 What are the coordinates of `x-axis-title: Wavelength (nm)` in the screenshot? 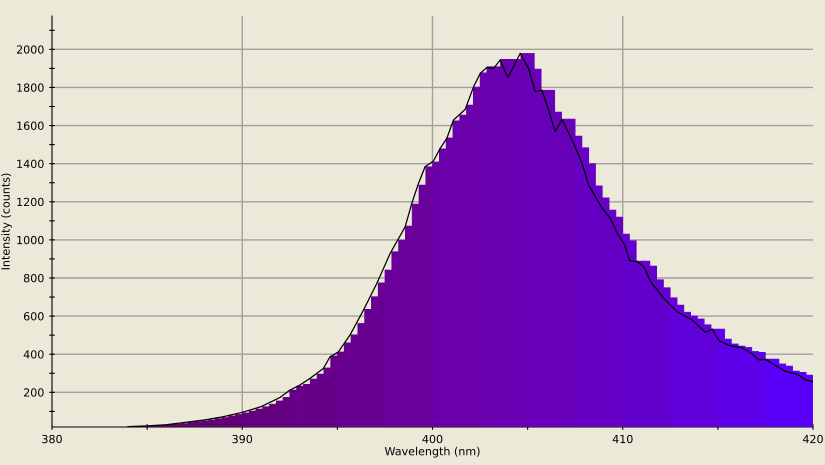 It's located at (432, 452).